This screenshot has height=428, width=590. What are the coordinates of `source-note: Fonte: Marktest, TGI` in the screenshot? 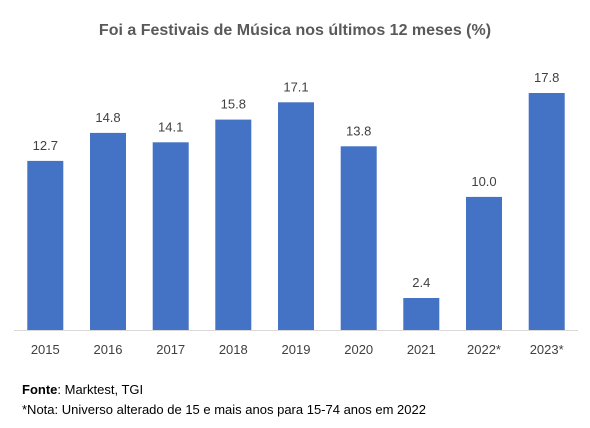 It's located at (224, 390).